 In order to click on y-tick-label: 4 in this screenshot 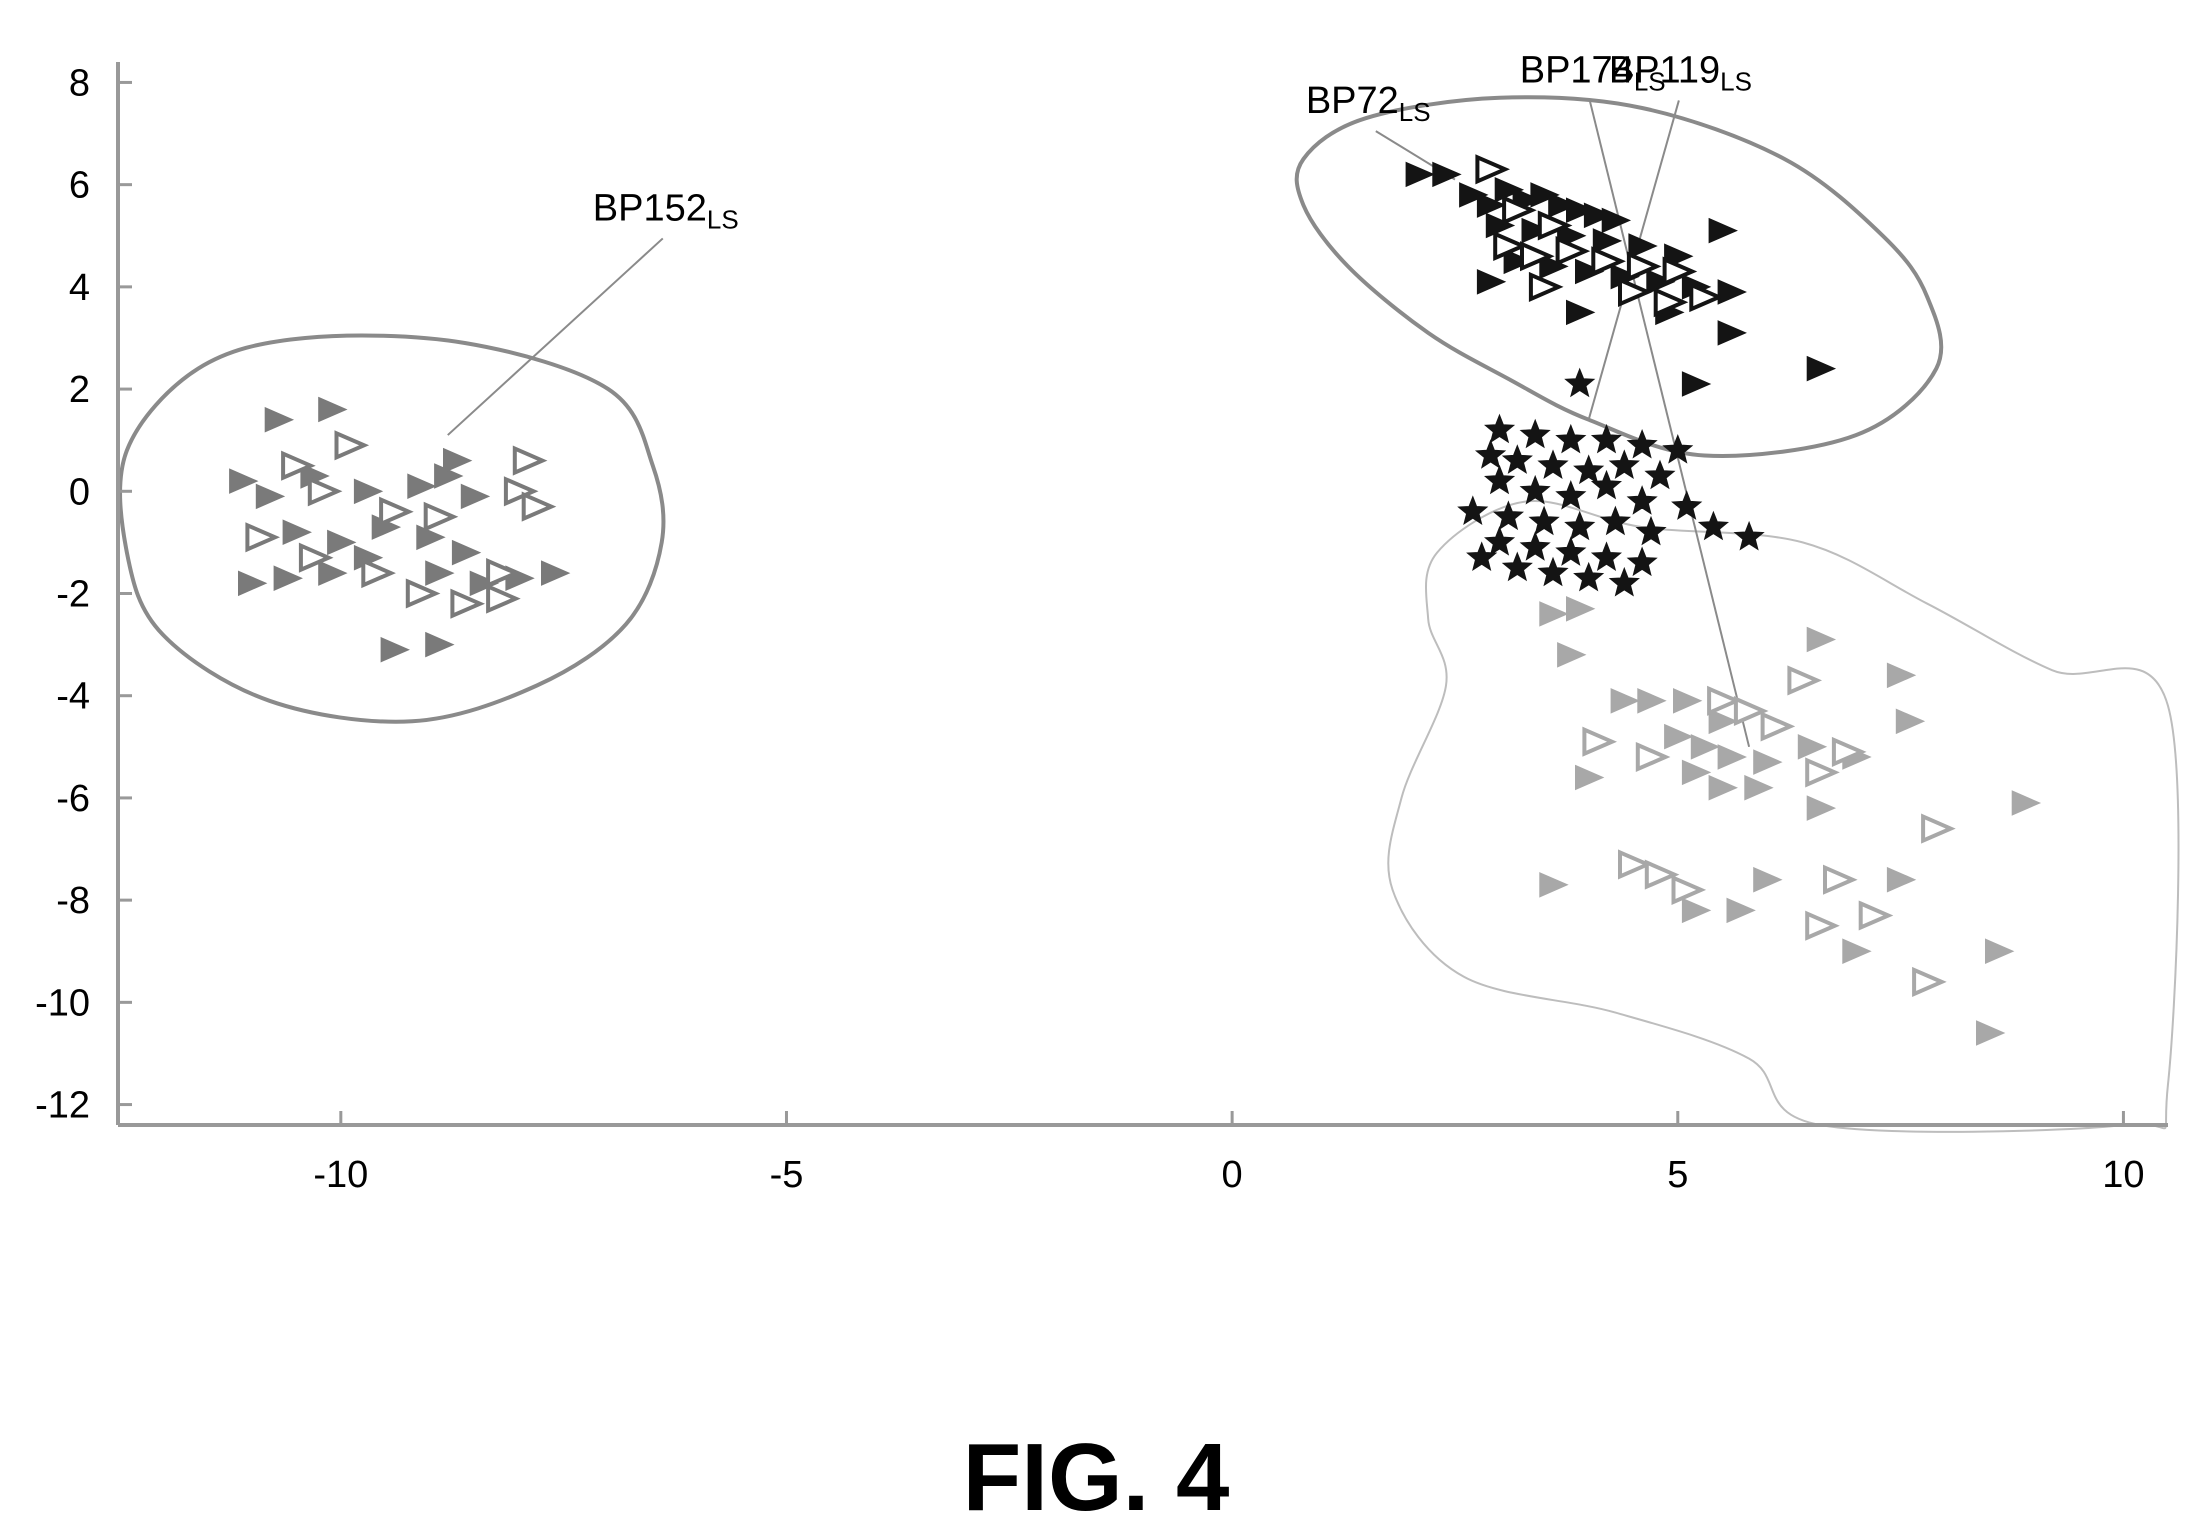, I will do `click(79, 288)`.